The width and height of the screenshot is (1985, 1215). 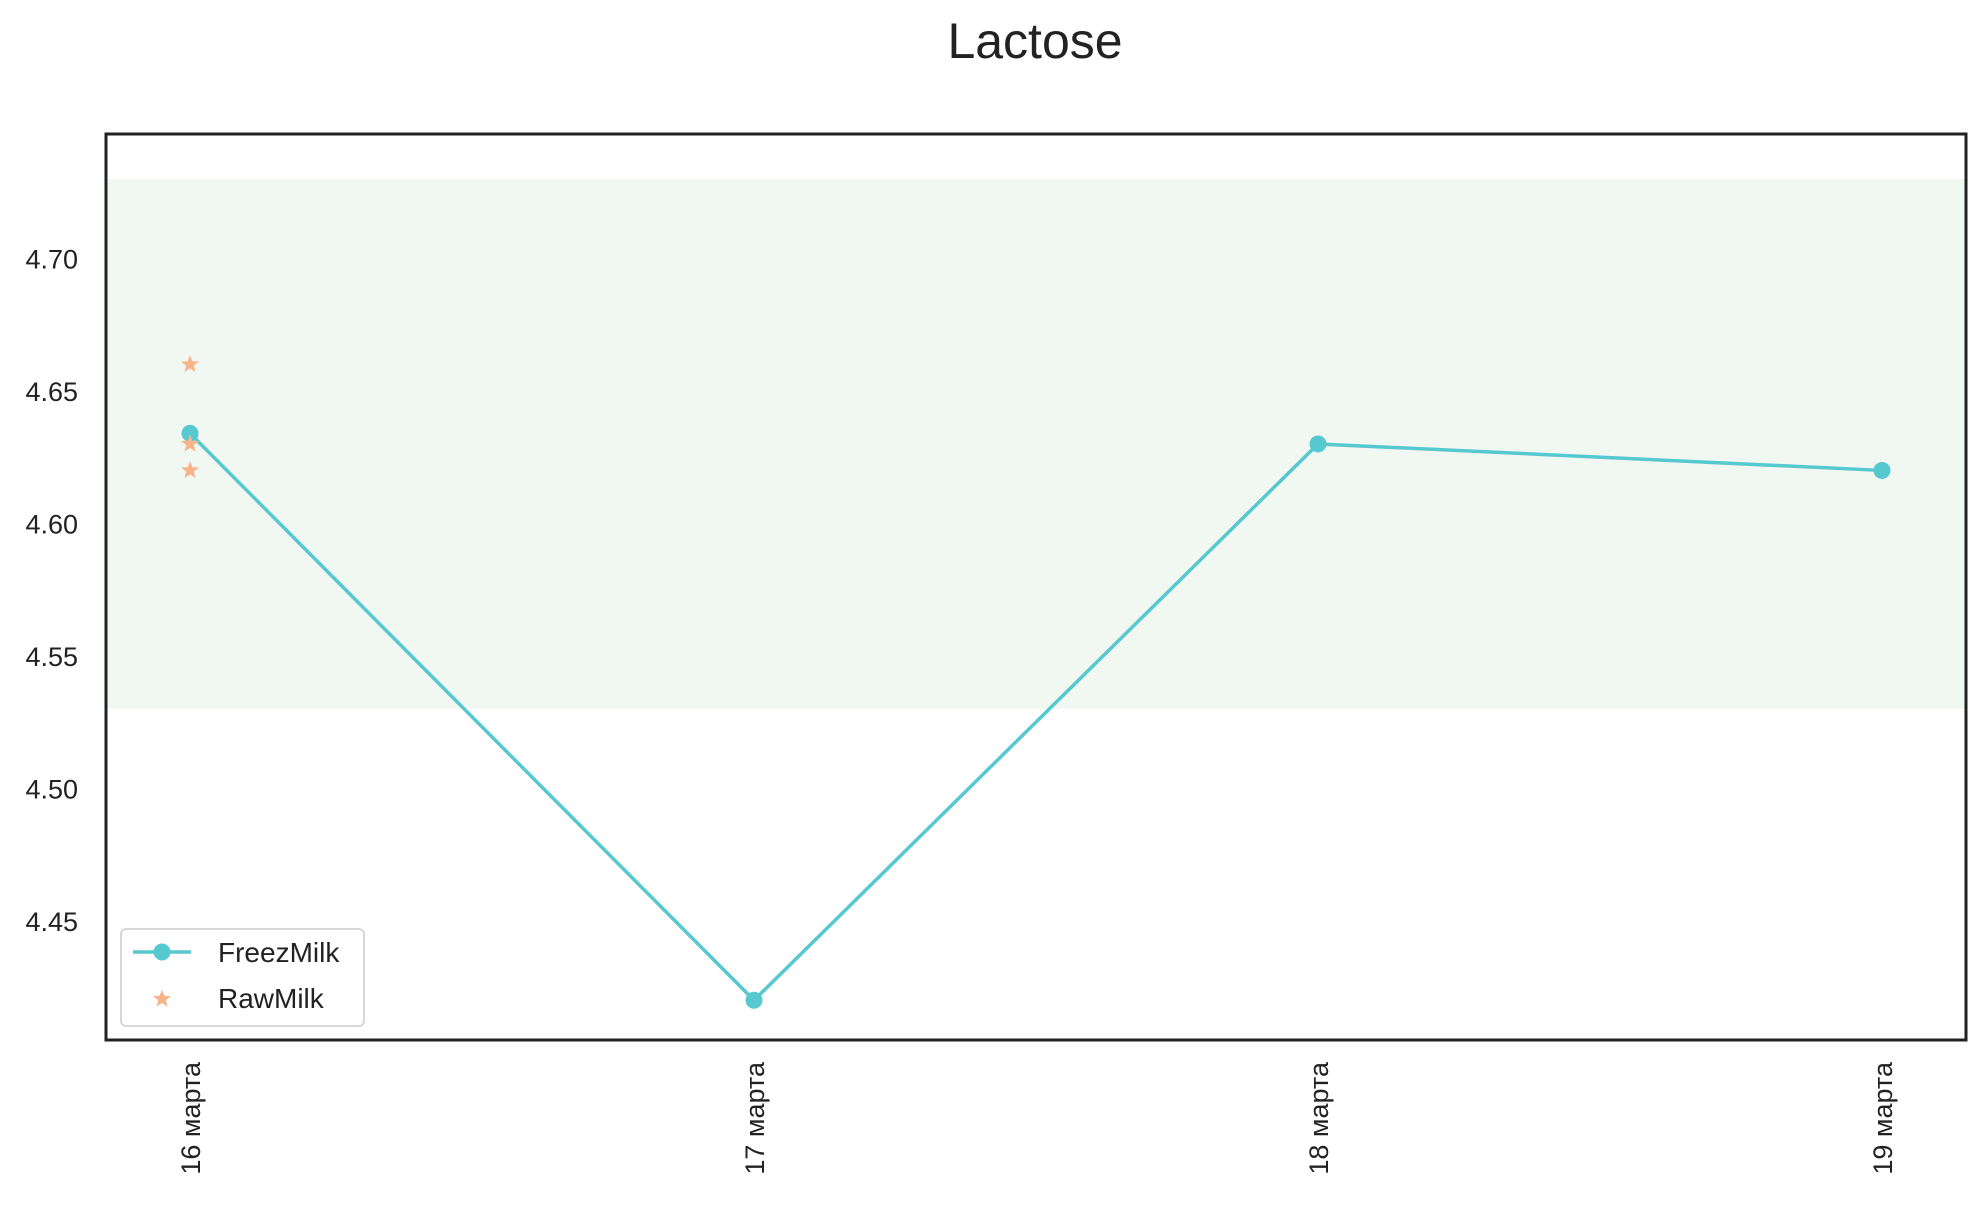 What do you see at coordinates (51, 392) in the screenshot?
I see `y-tick-label: 4.65` at bounding box center [51, 392].